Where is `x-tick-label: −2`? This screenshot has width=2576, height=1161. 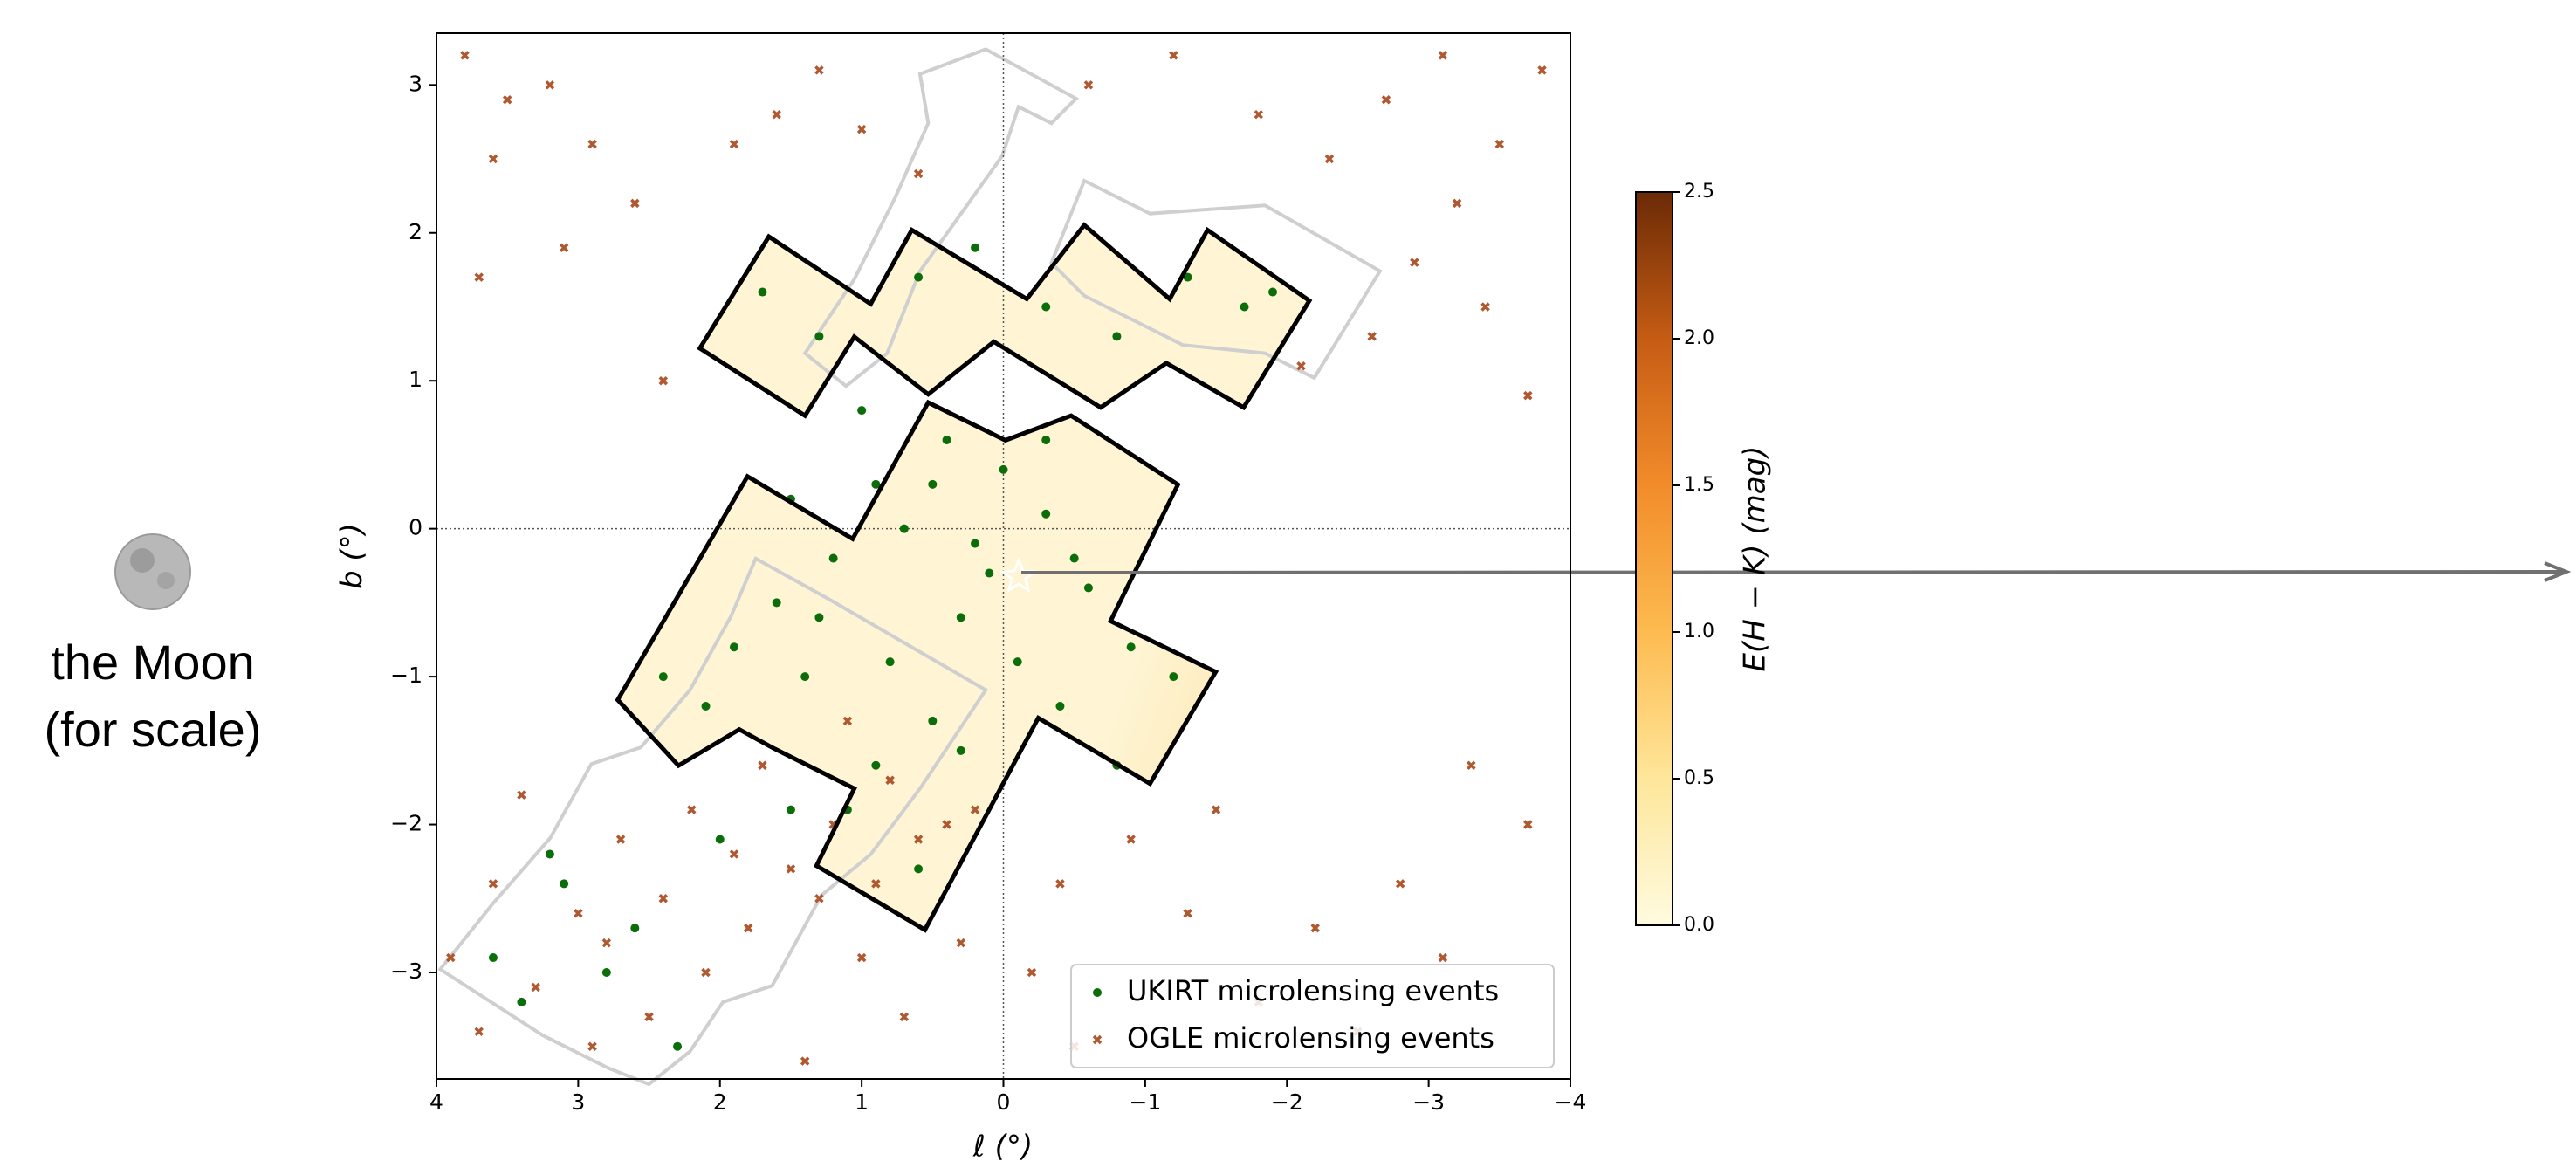
x-tick-label: −2 is located at coordinates (1287, 1102).